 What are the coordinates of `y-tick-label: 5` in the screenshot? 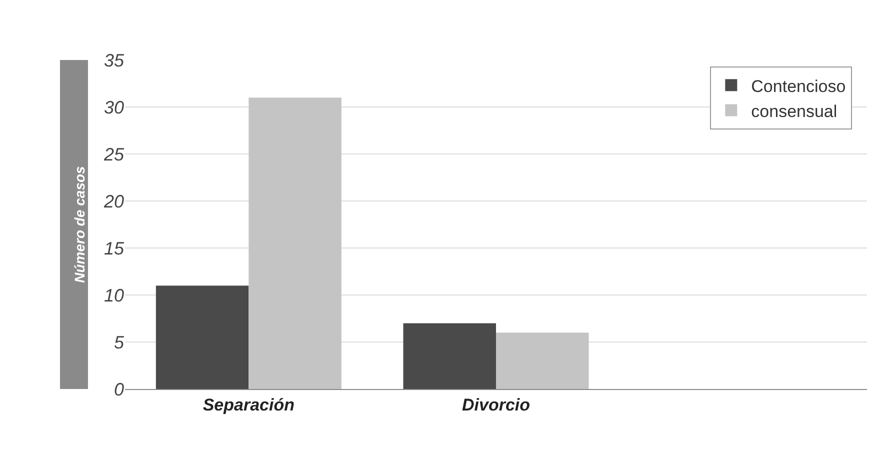 It's located at (119, 342).